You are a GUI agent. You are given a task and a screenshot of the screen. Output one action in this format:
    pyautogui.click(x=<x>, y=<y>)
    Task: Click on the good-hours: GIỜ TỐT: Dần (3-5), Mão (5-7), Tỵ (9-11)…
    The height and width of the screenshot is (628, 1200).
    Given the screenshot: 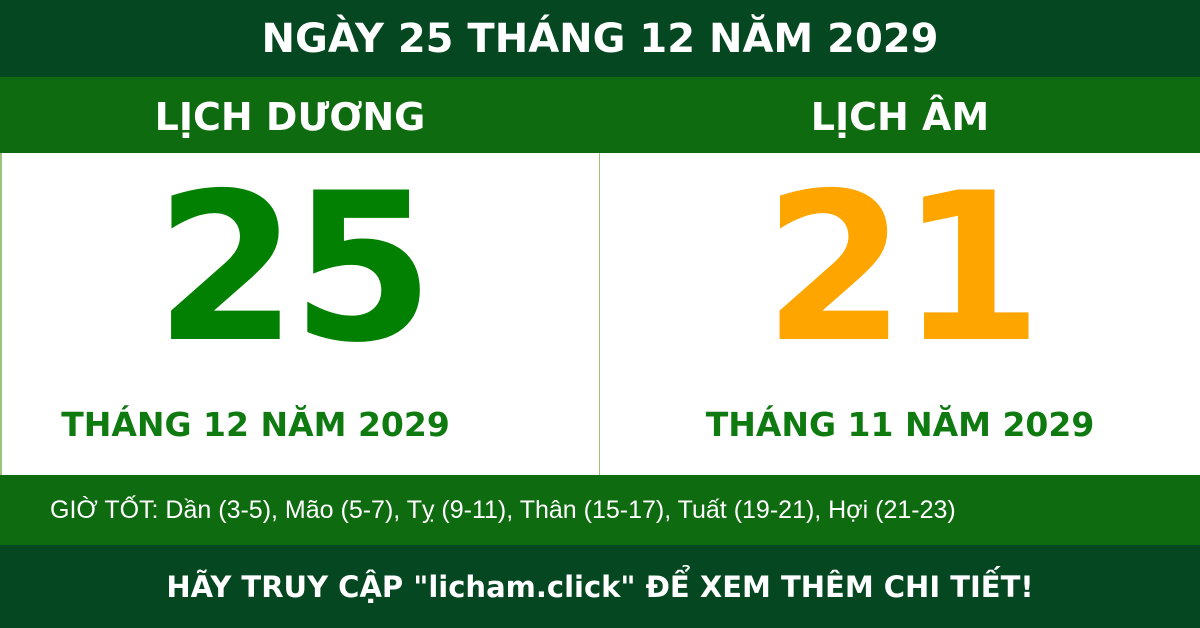 What is the action you would take?
    pyautogui.click(x=600, y=510)
    